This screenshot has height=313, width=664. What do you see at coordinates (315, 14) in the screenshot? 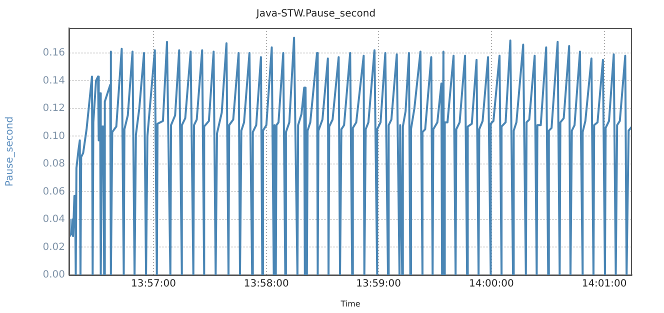
I see `chart-title: Java-STW.Pause_second` at bounding box center [315, 14].